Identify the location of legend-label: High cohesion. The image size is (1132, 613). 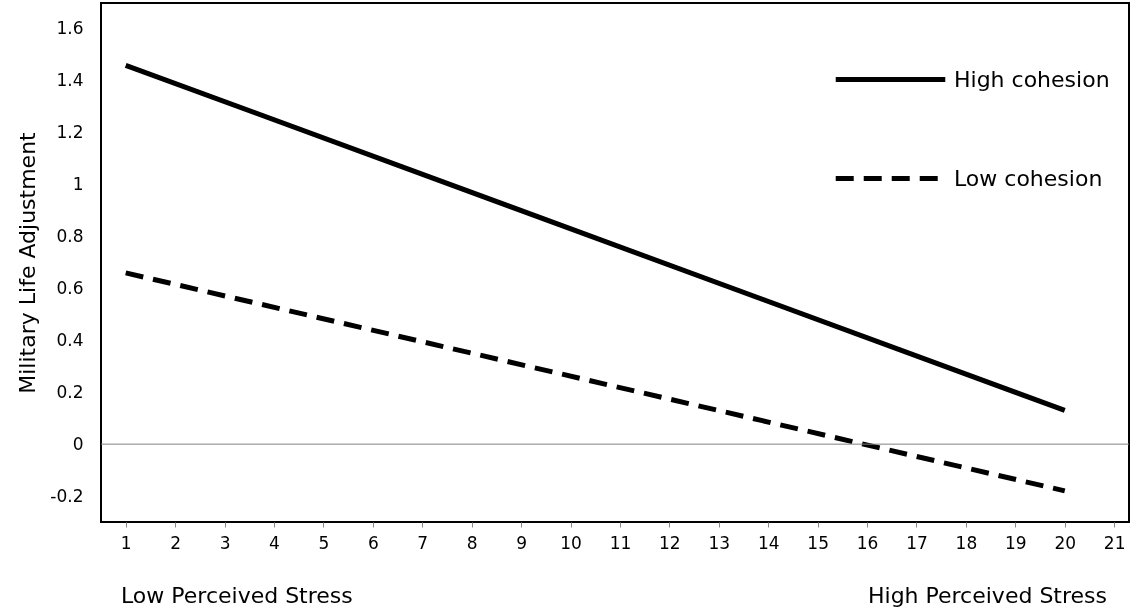
(1032, 79).